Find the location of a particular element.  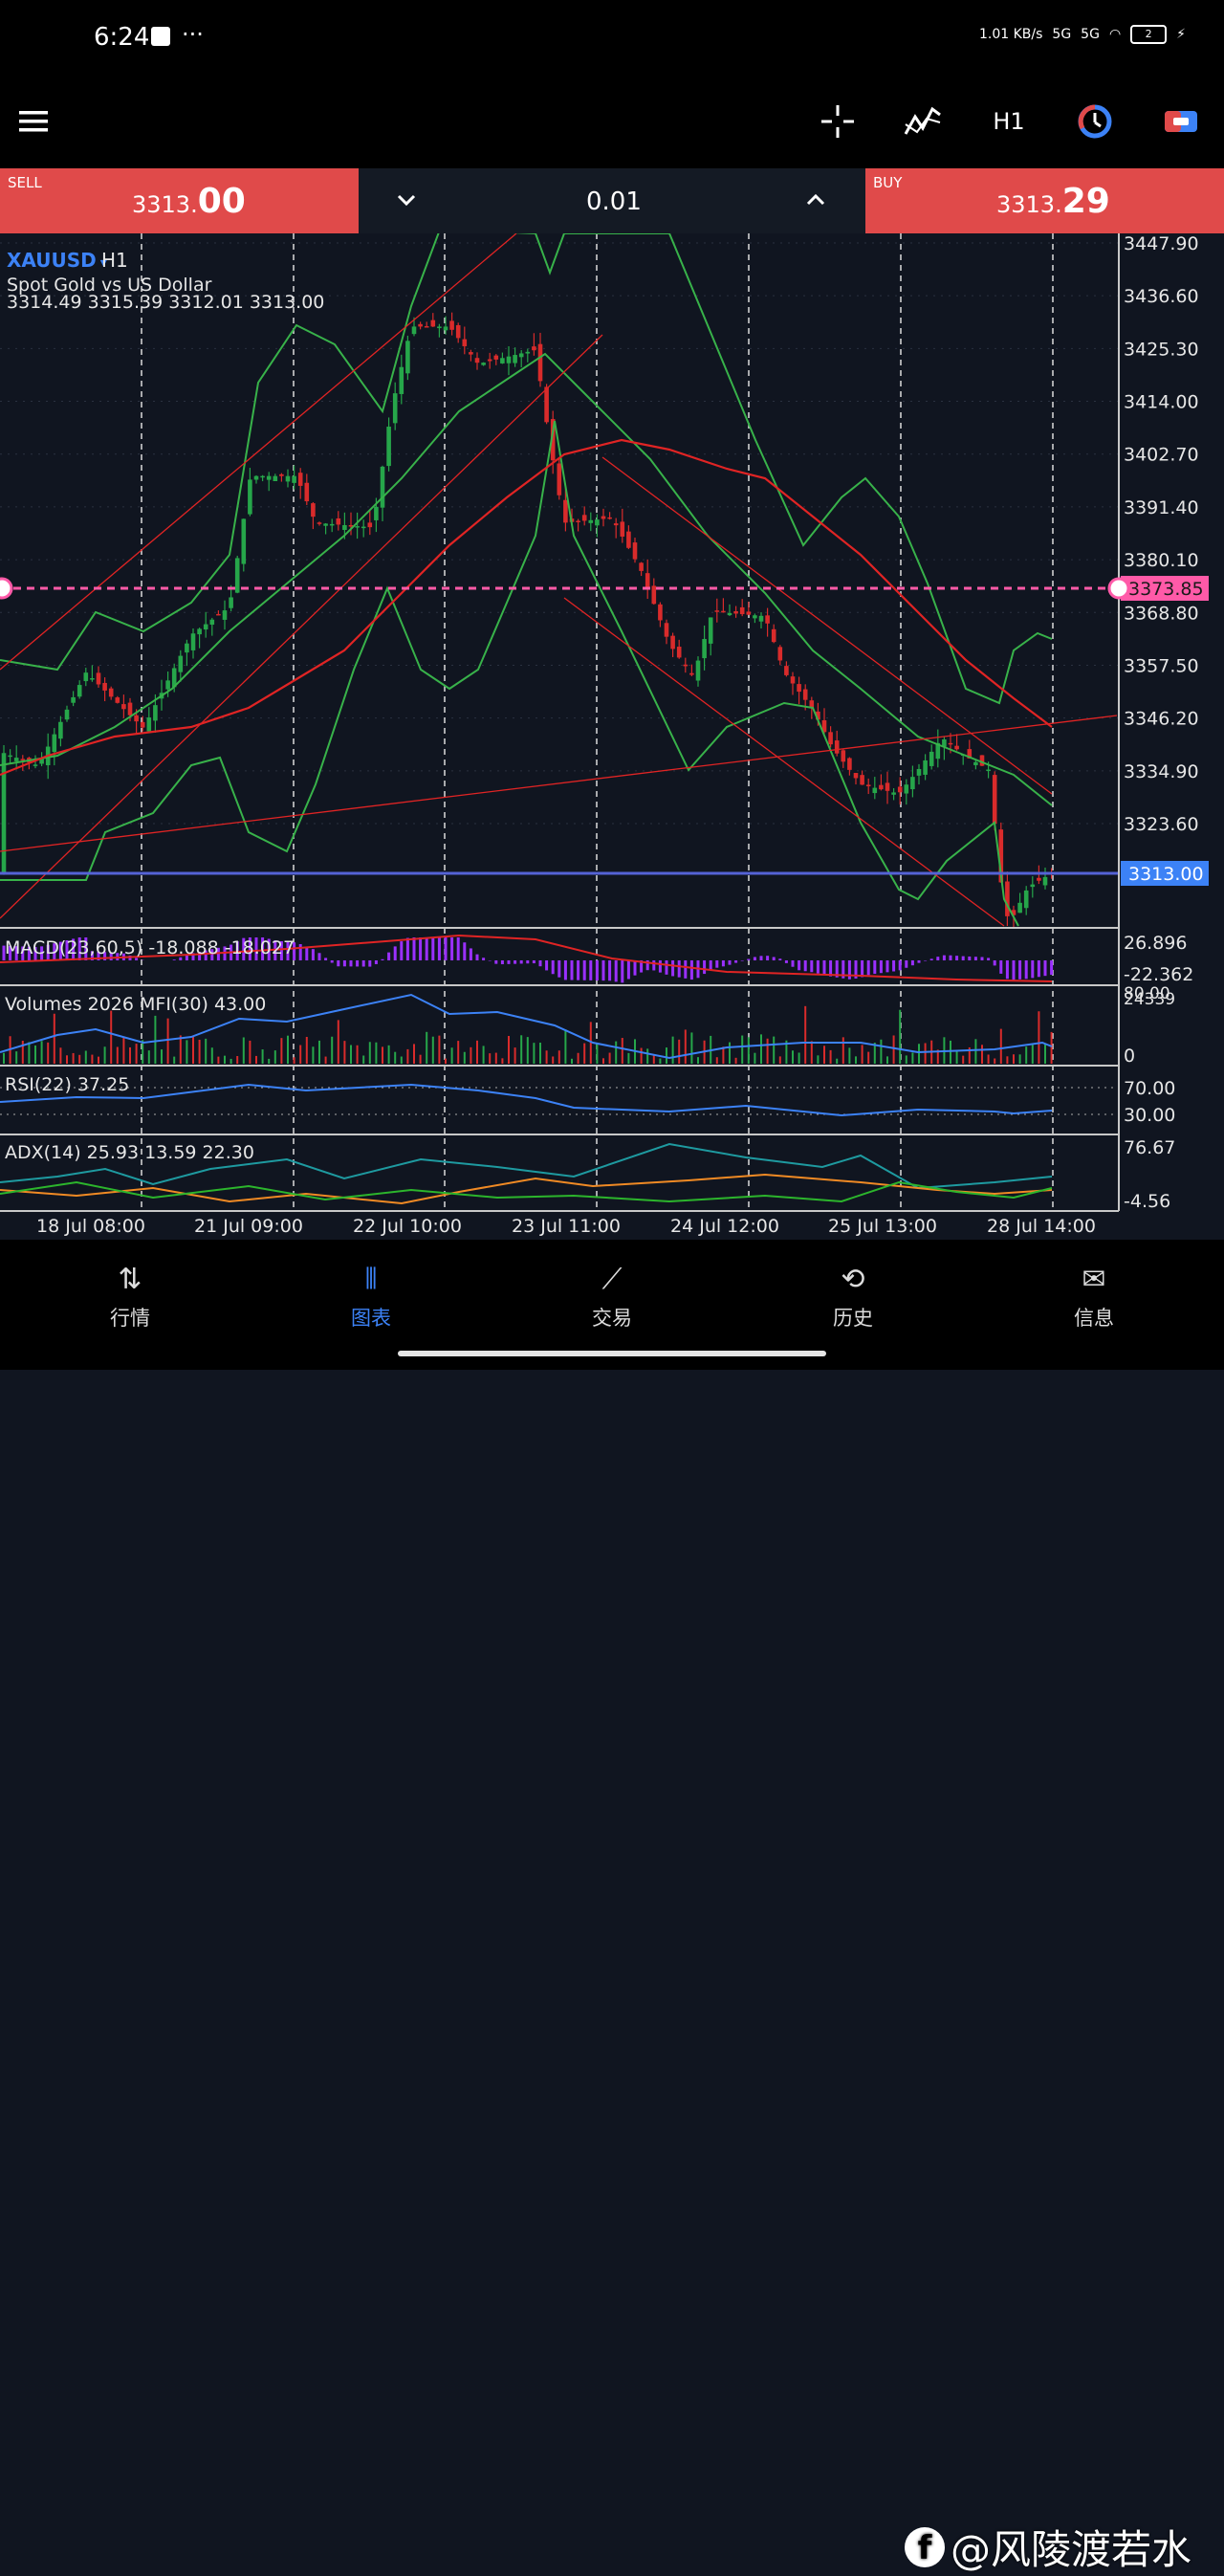

nav-messages: ✉ 信息 is located at coordinates (1094, 1297).